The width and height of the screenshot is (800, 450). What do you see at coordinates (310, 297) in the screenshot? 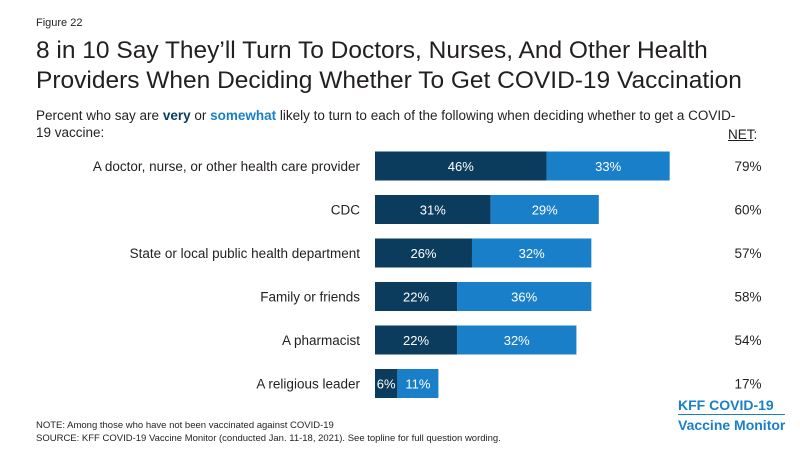
I see `category-label: Family or friends` at bounding box center [310, 297].